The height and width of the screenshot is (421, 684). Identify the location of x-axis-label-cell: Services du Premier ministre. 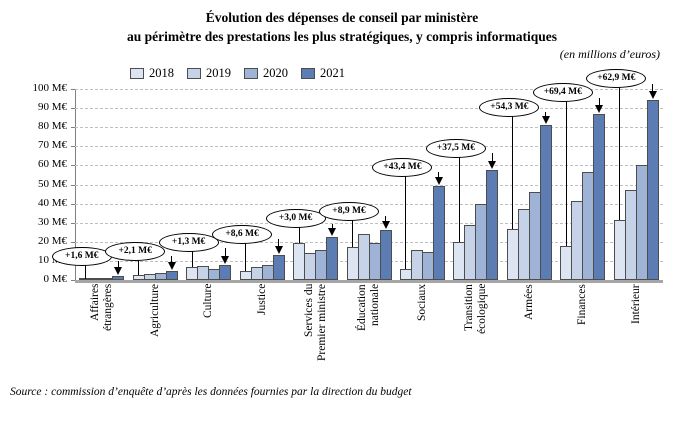
(315, 332).